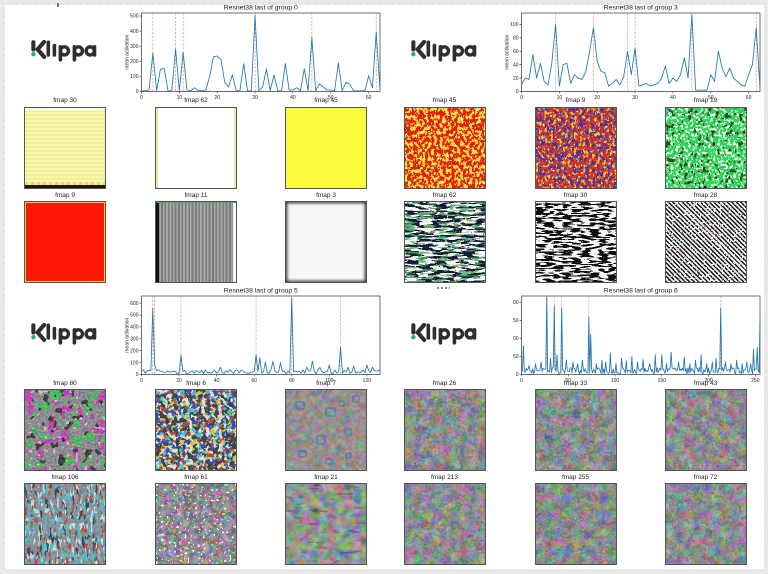 The image size is (768, 574). Describe the element at coordinates (261, 8) in the screenshot. I see `svg-text: Resnet38 last of group 0` at that location.